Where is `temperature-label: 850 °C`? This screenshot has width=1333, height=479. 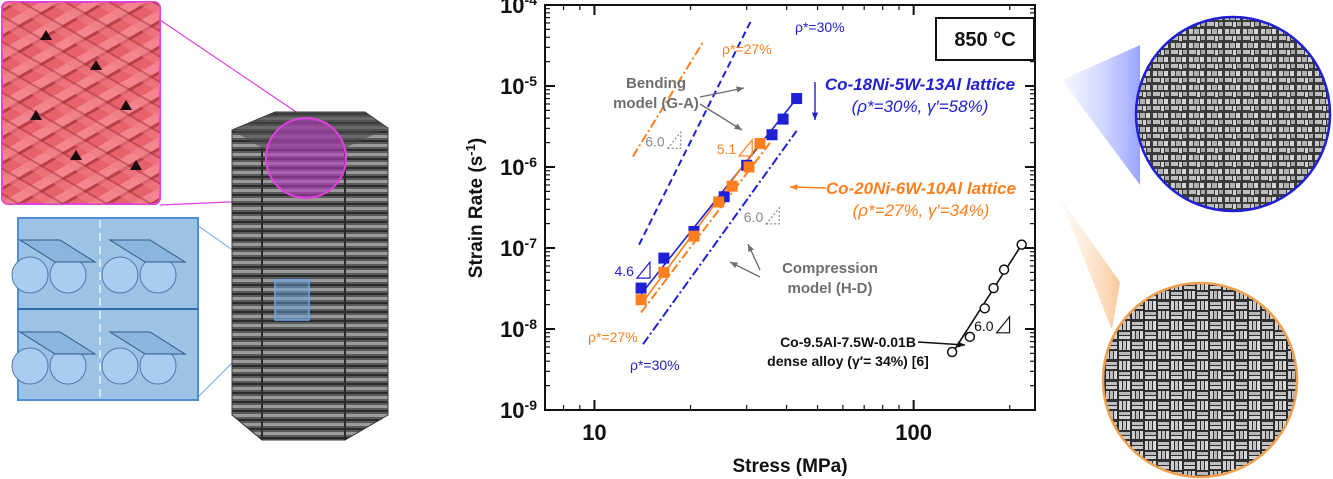
temperature-label: 850 °C is located at coordinates (984, 40).